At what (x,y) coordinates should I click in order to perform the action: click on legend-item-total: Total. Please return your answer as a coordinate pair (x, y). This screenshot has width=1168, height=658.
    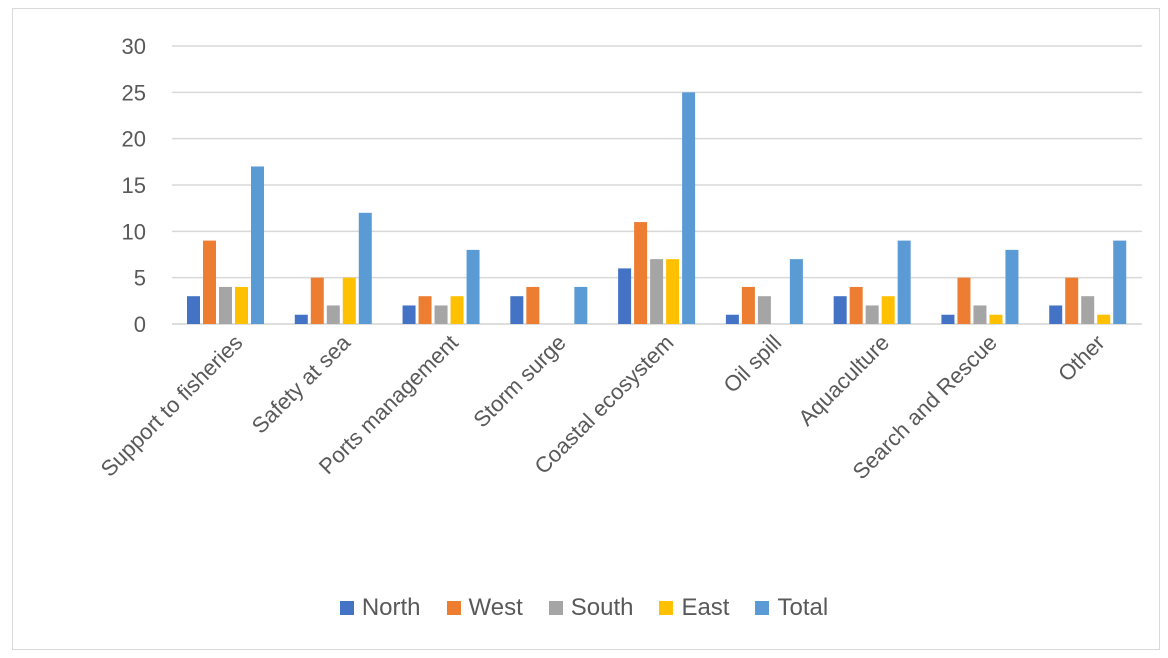
    Looking at the image, I should click on (791, 608).